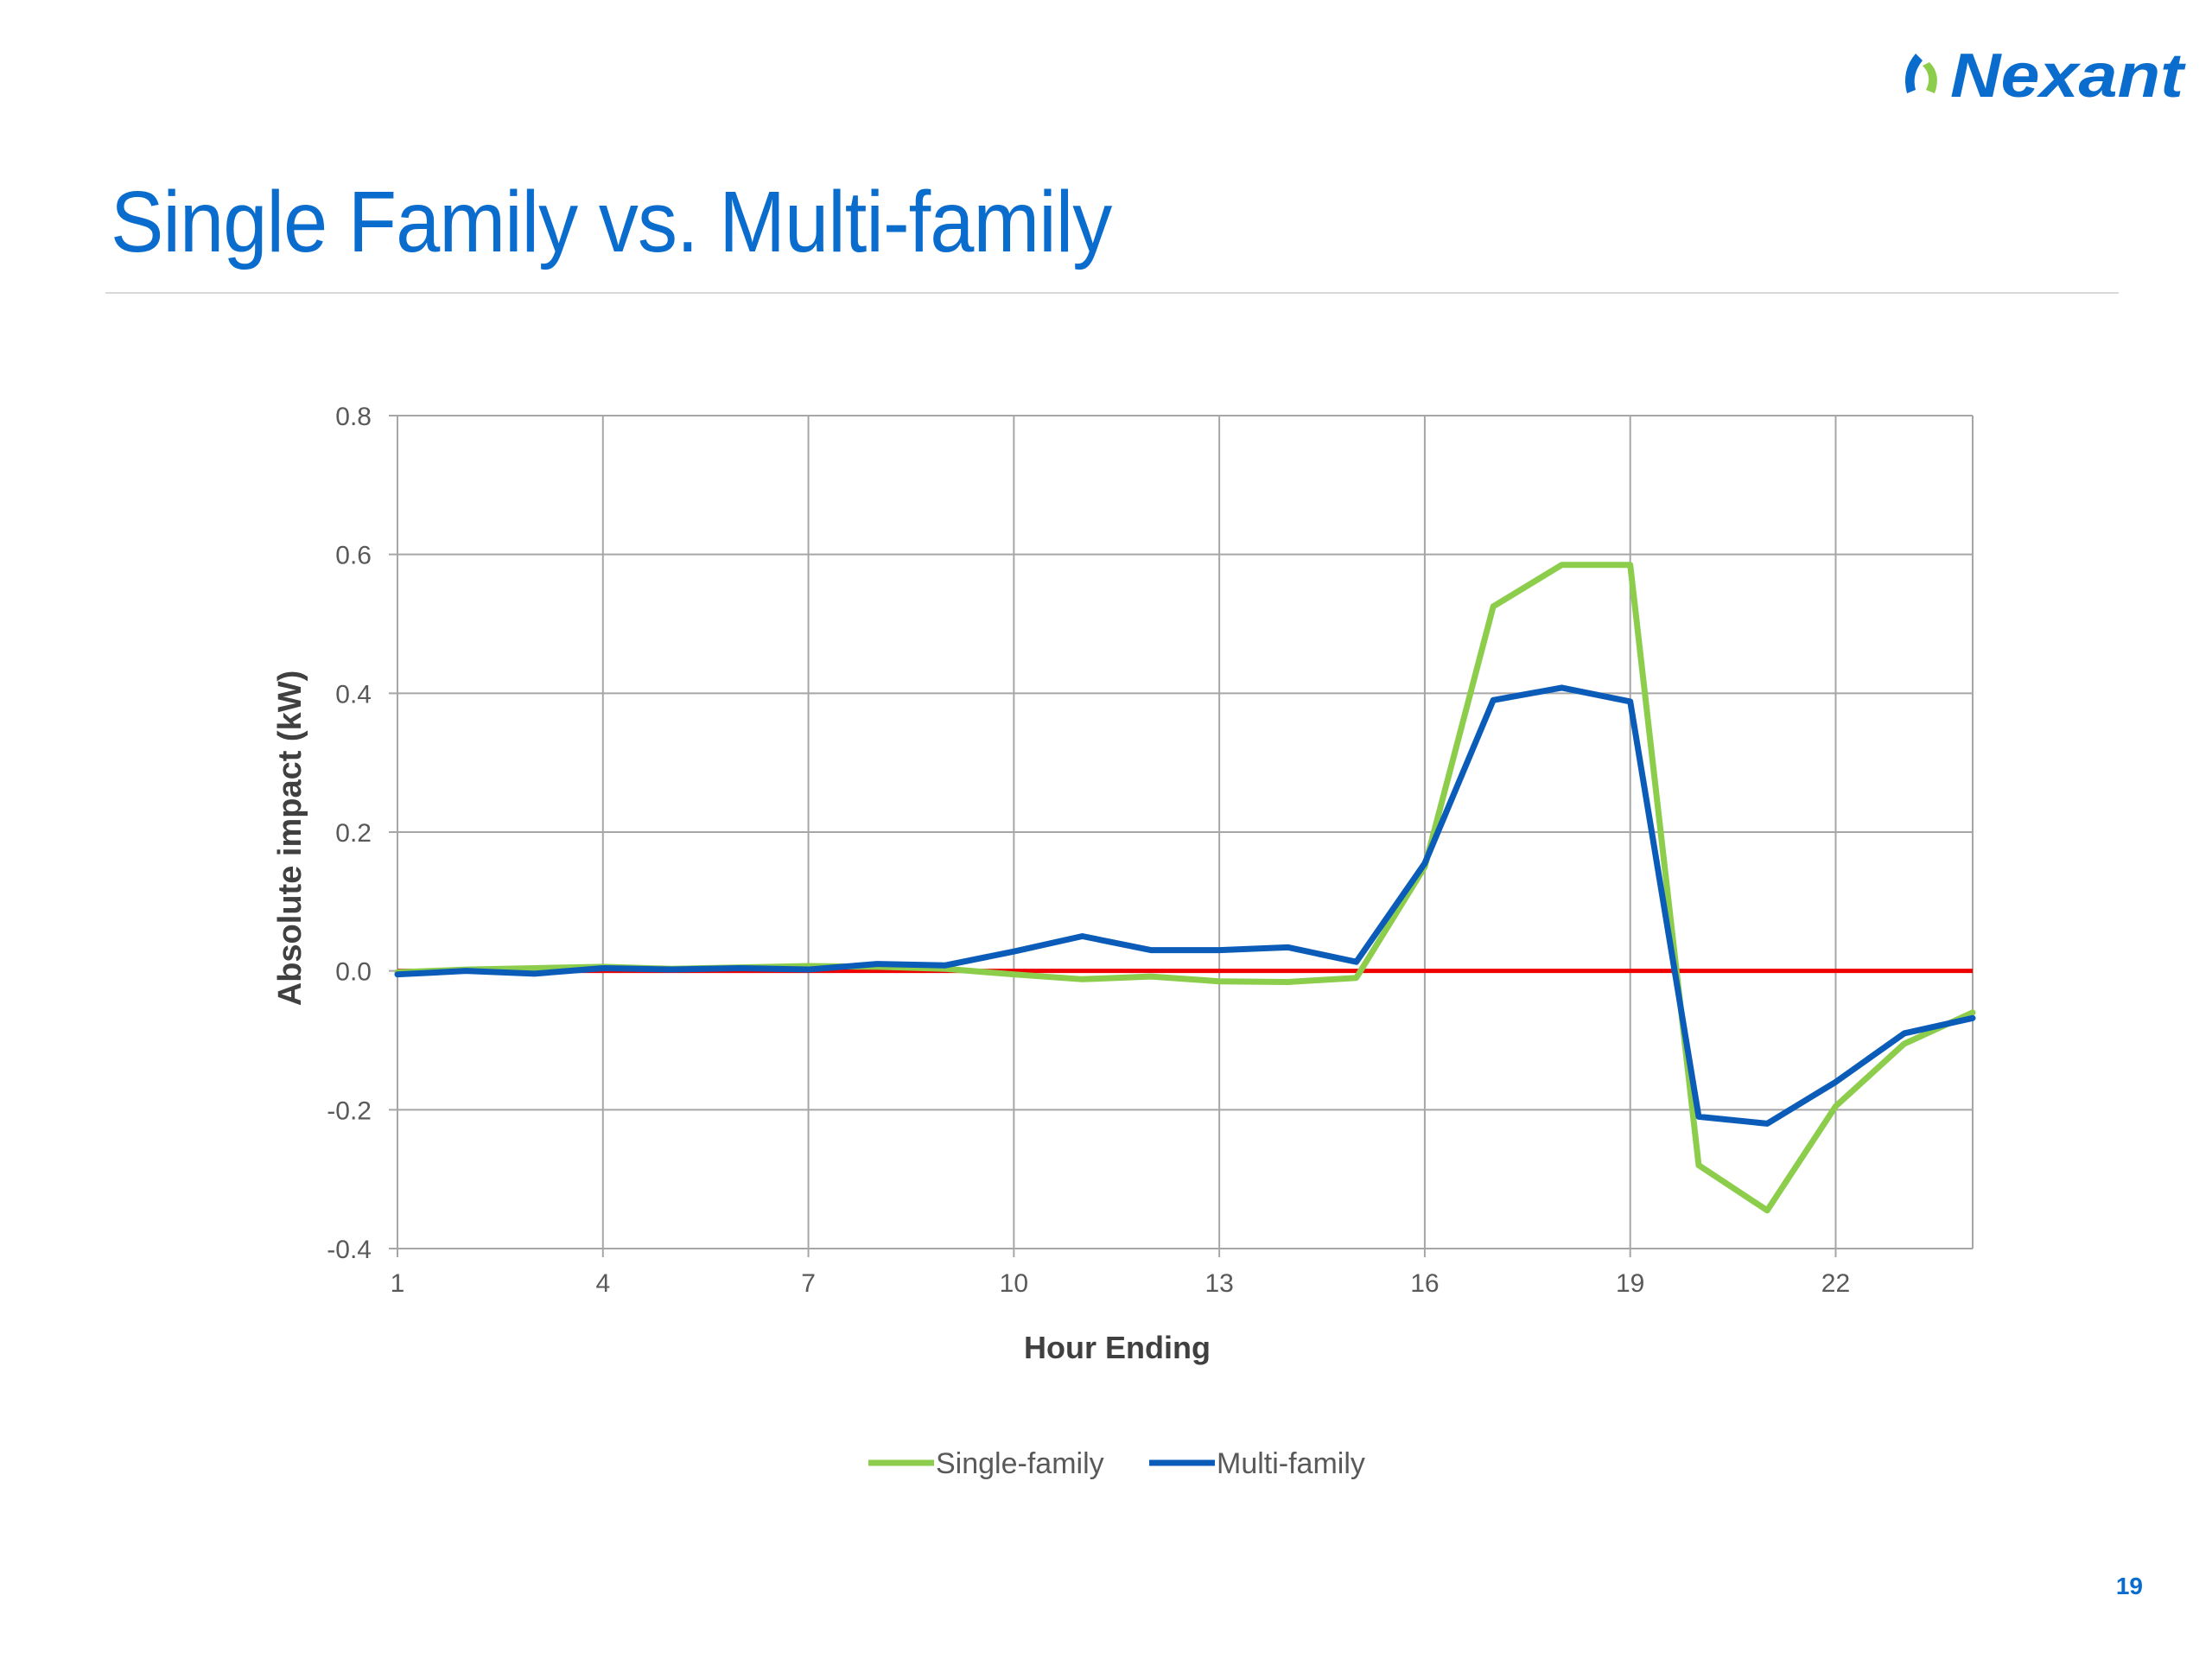 Image resolution: width=2212 pixels, height=1659 pixels. What do you see at coordinates (808, 1283) in the screenshot?
I see `x-tick-label: 7` at bounding box center [808, 1283].